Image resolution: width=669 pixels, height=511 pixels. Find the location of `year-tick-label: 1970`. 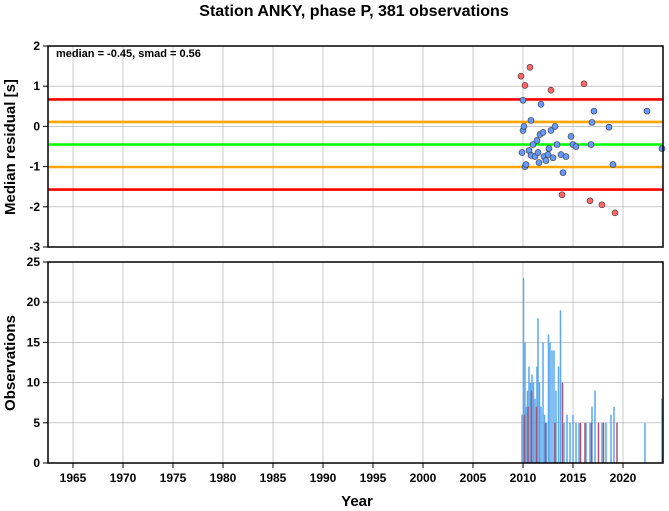

year-tick-label: 1970 is located at coordinates (123, 478).